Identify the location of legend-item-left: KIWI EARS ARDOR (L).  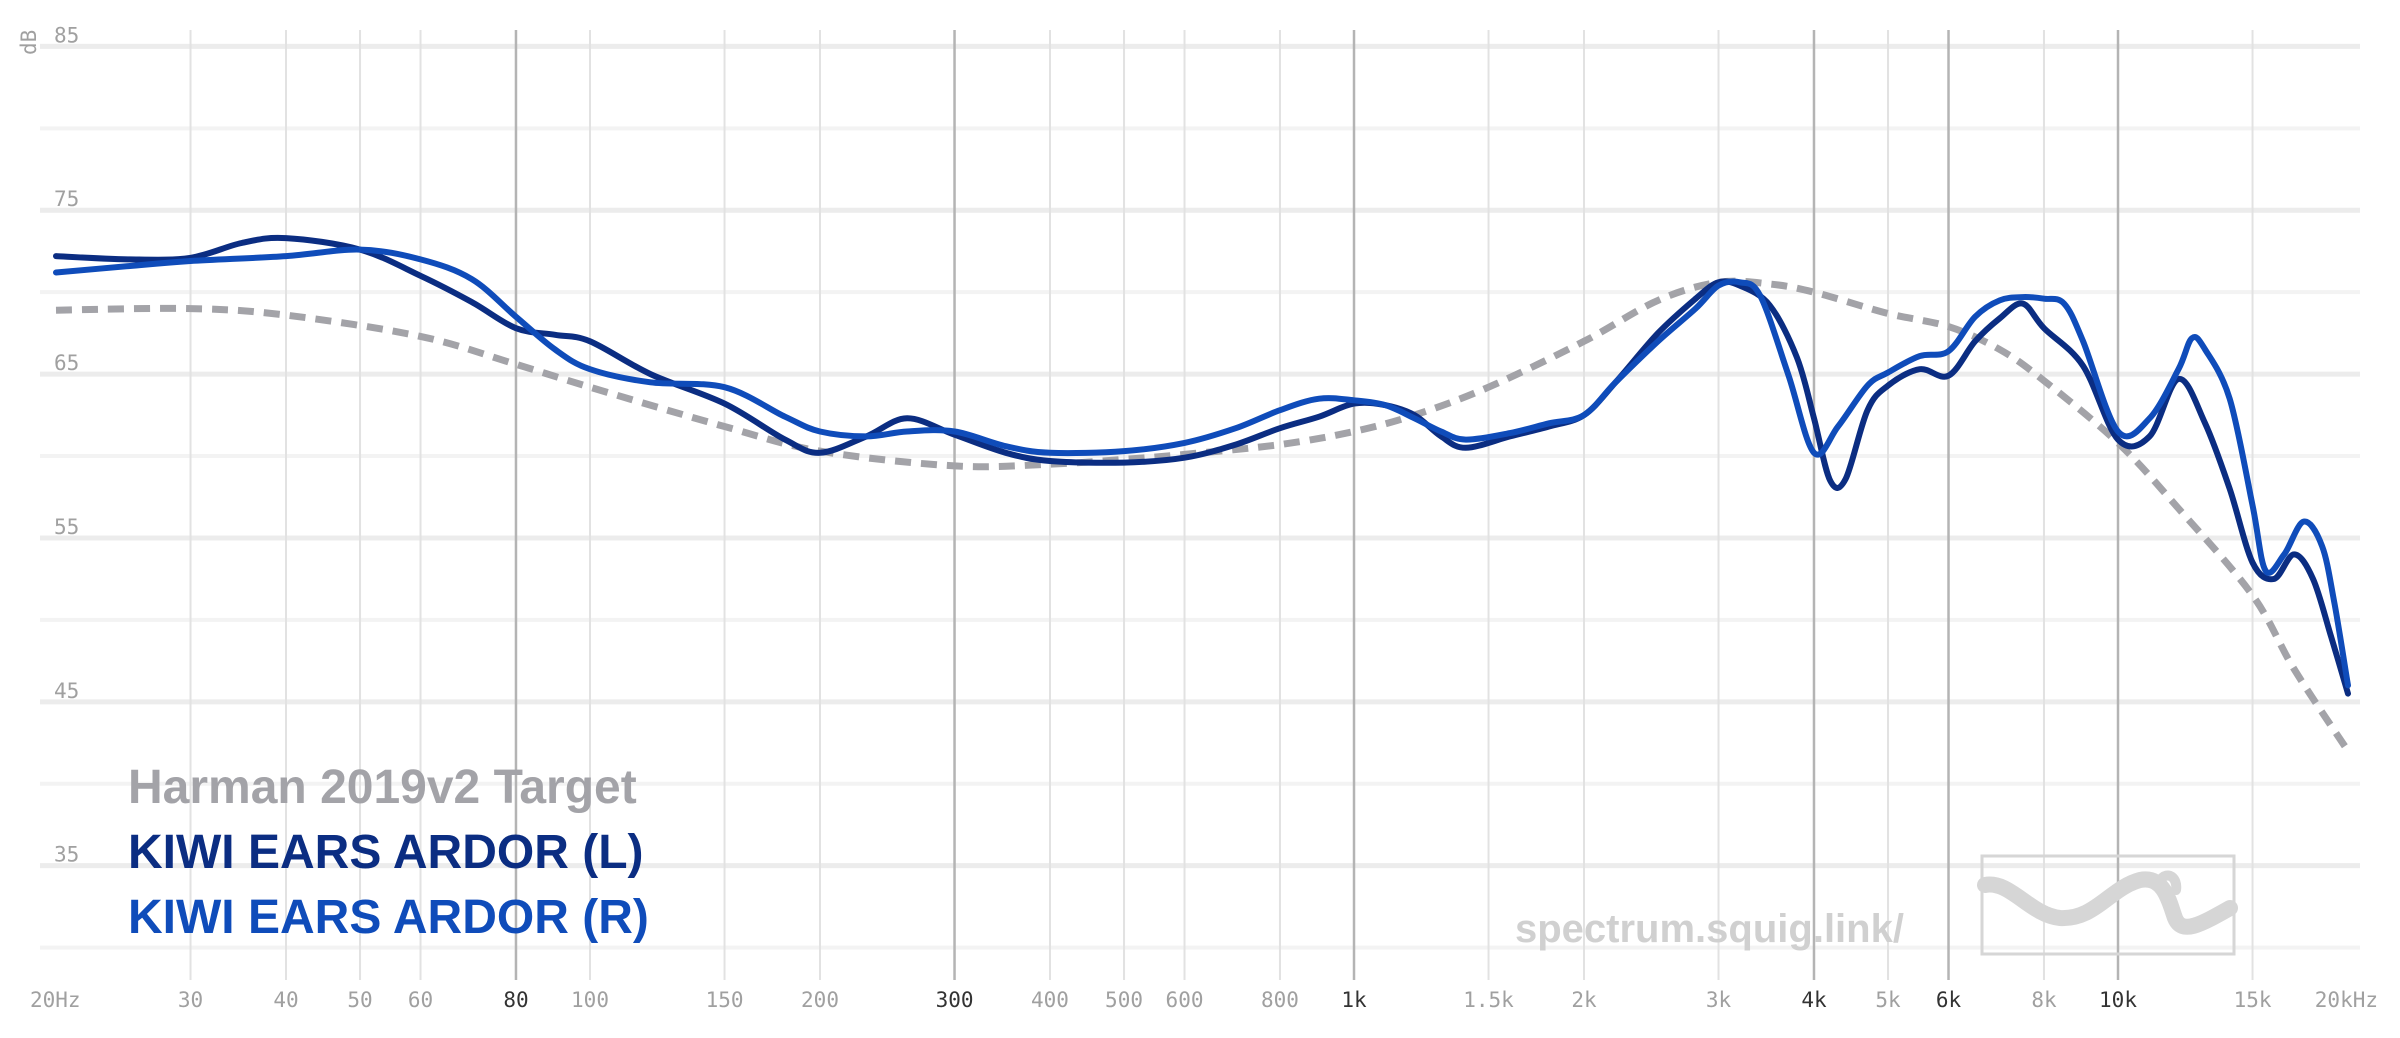
(386, 852).